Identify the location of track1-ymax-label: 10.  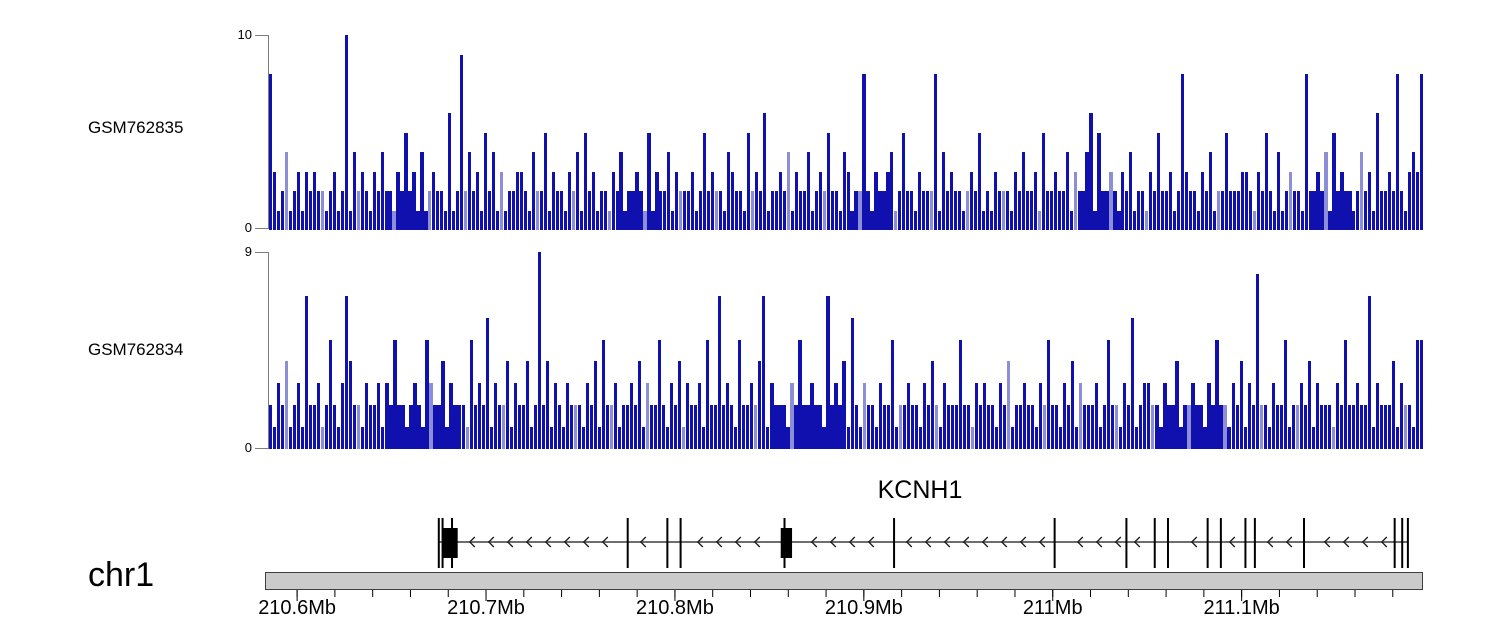
(244, 34).